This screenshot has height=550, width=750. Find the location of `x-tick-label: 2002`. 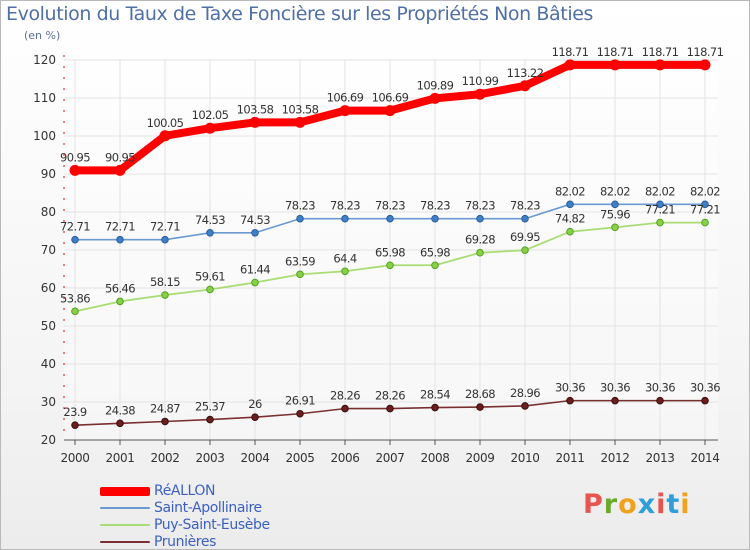

x-tick-label: 2002 is located at coordinates (165, 458).